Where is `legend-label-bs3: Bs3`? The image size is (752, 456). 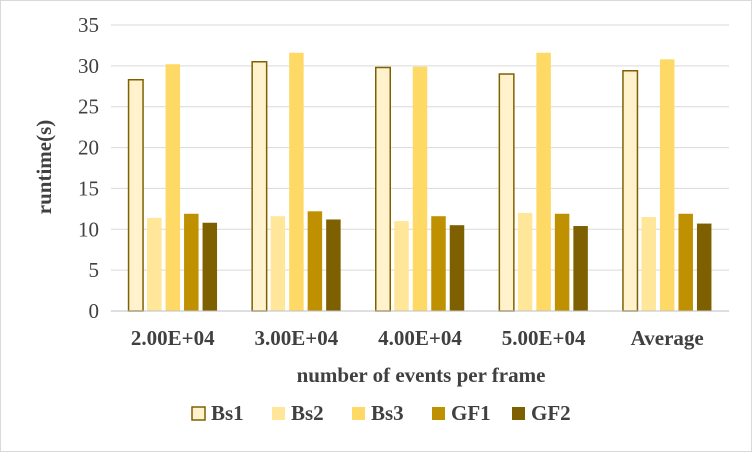 legend-label-bs3: Bs3 is located at coordinates (387, 413).